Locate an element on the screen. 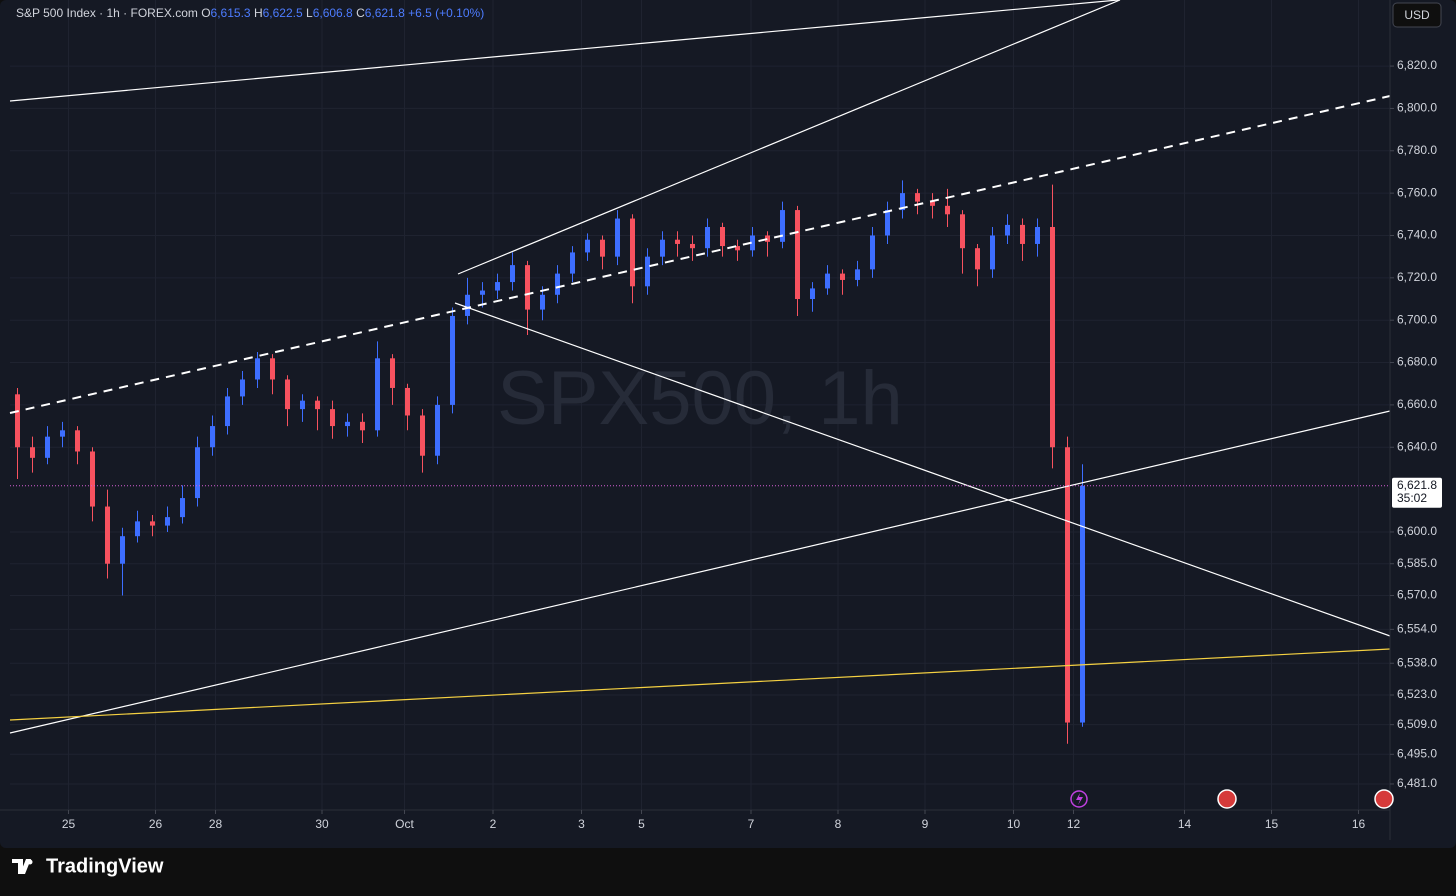  x-tick-label: Oct is located at coordinates (404, 824).